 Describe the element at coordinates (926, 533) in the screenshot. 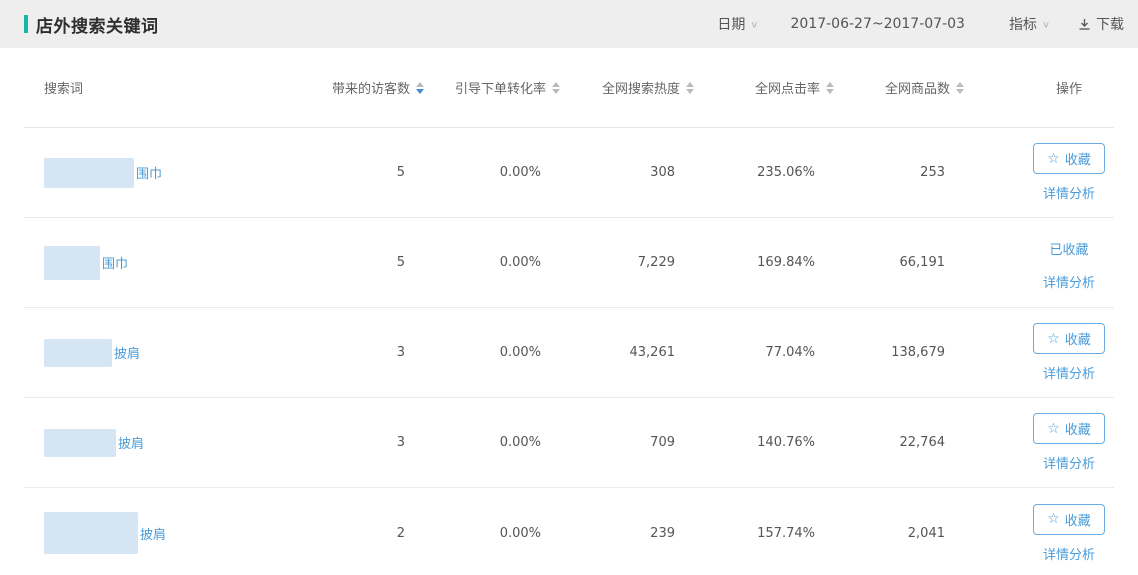

I see `products-value: 2,041` at that location.